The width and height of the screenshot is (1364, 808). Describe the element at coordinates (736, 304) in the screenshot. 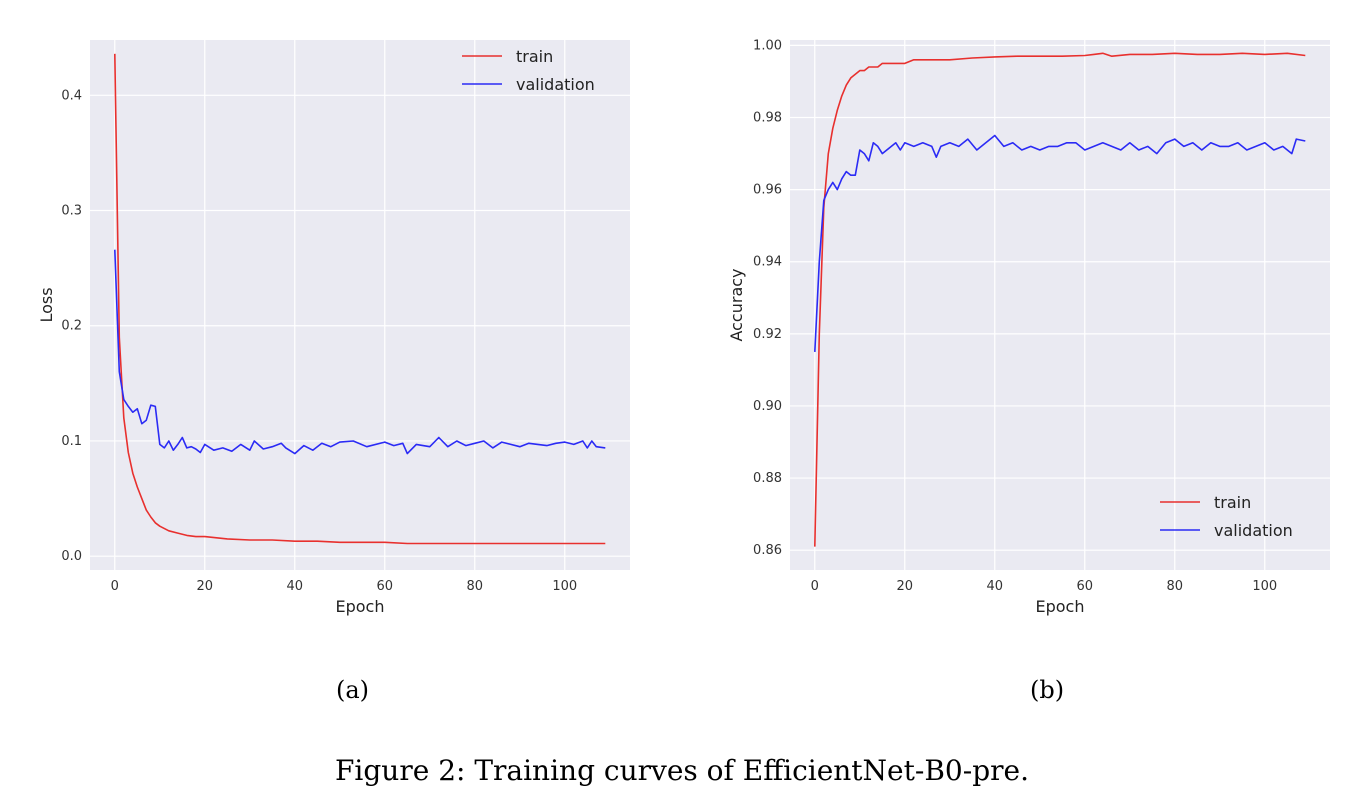

I see `y-axis-label: Accuracy` at that location.